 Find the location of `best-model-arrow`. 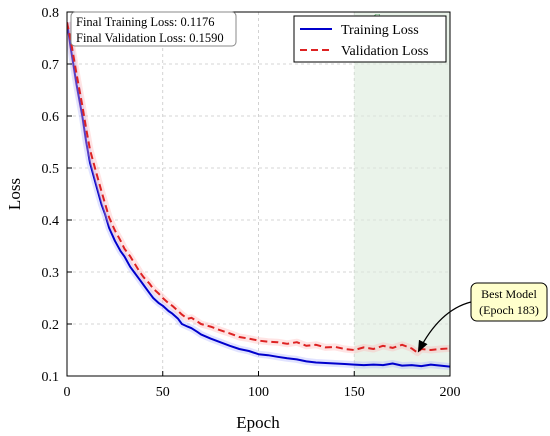

best-model-arrow is located at coordinates (444, 327).